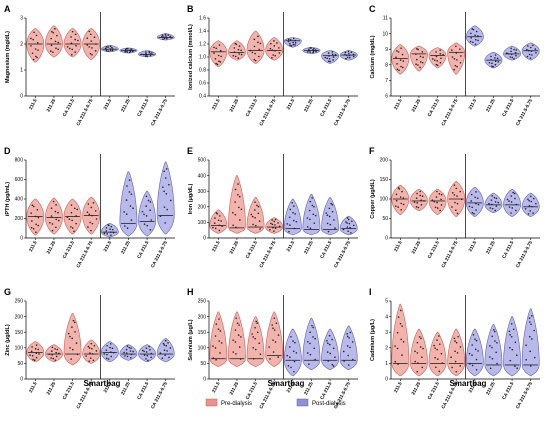  Describe the element at coordinates (19, 349) in the screenshot. I see `y-tick-label-G: 100` at that location.